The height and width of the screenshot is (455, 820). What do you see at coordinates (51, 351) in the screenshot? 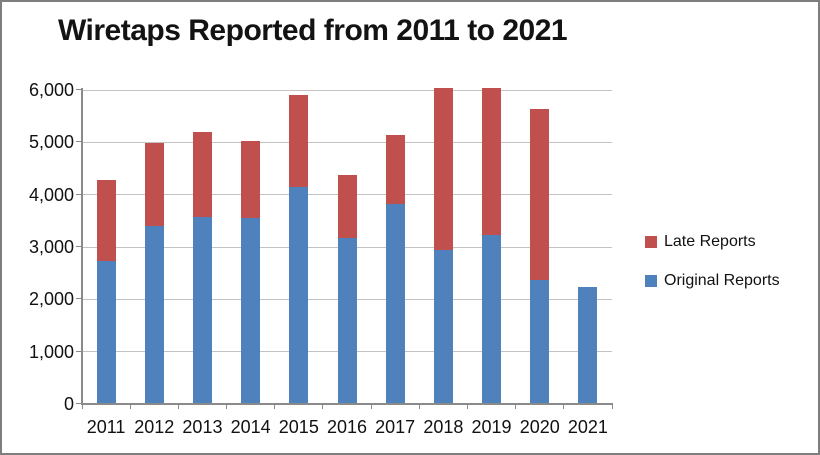
I see `y-tick-label-1000: 1,000` at bounding box center [51, 351].